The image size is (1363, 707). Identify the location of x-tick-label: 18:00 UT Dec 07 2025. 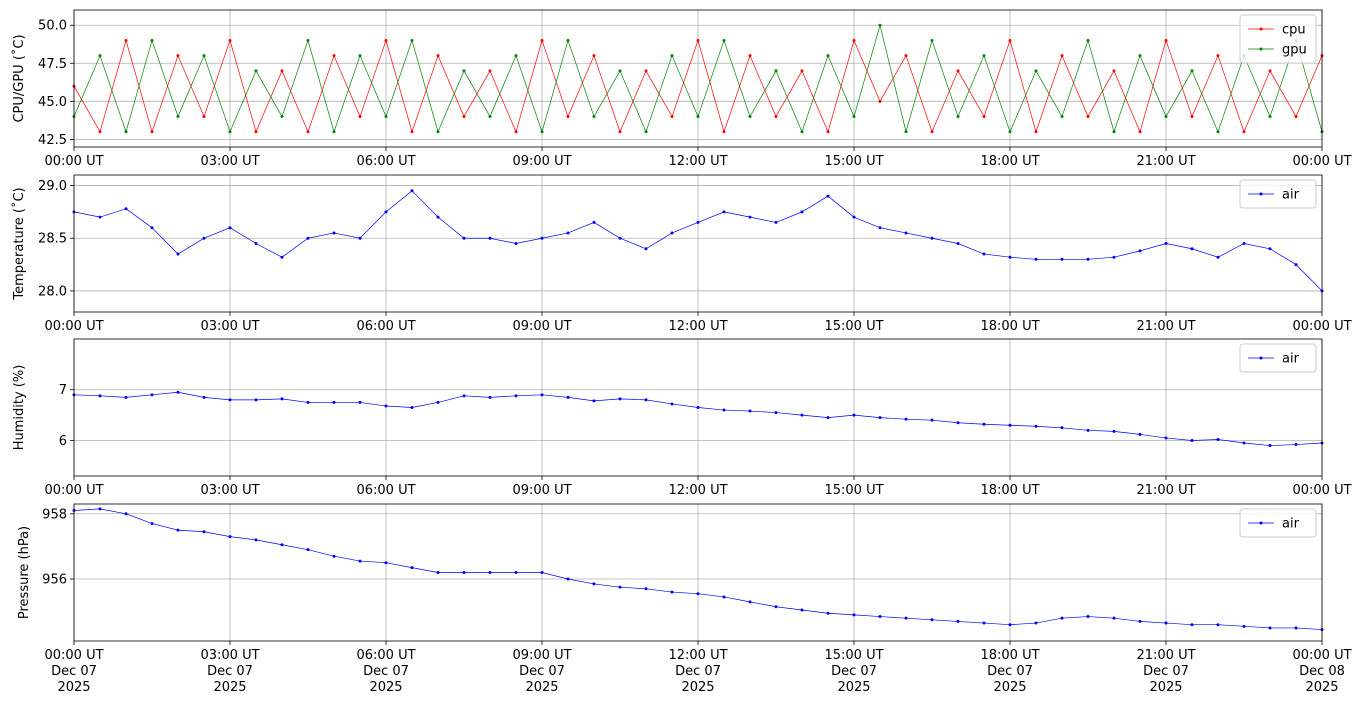
(1009, 671).